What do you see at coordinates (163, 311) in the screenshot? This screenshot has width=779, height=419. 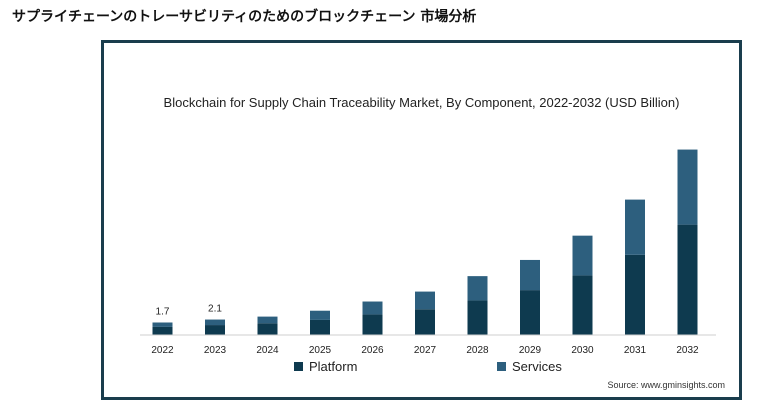 I see `data-label-2022: 1.7` at bounding box center [163, 311].